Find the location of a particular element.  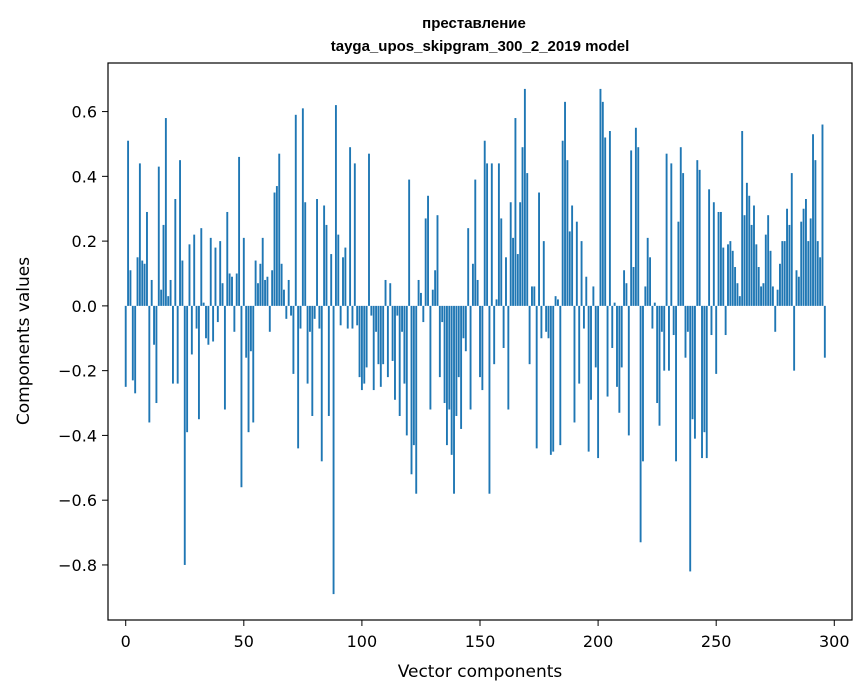

x-tick-label: 0 is located at coordinates (126, 641).